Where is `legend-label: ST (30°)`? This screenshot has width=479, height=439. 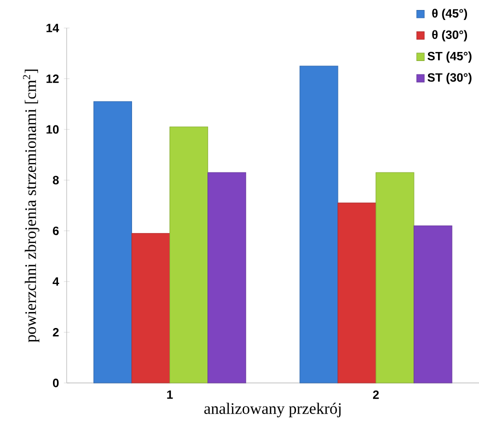 legend-label: ST (30°) is located at coordinates (450, 78).